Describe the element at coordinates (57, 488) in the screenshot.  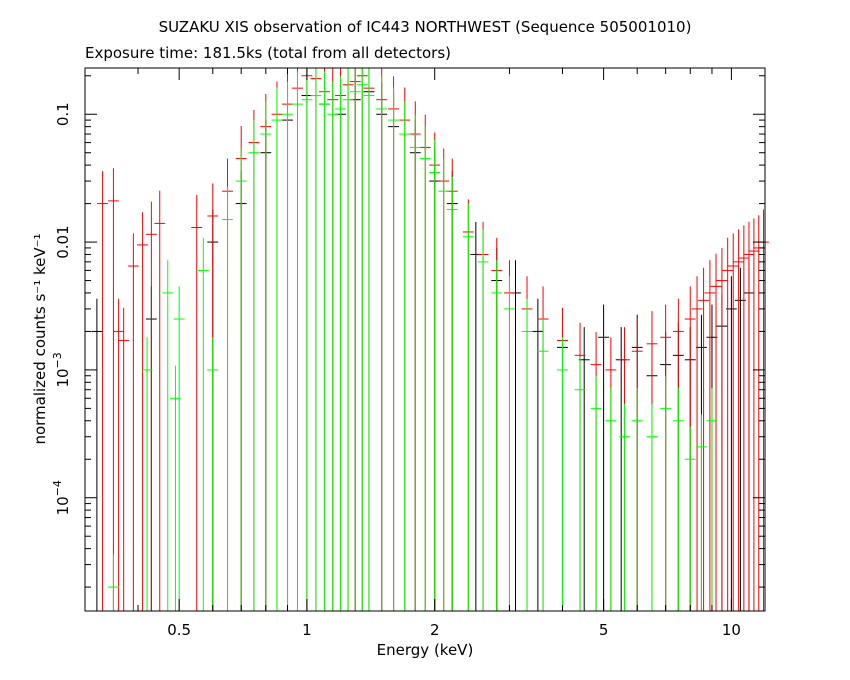
I see `y-tick-exponent: −4` at that location.